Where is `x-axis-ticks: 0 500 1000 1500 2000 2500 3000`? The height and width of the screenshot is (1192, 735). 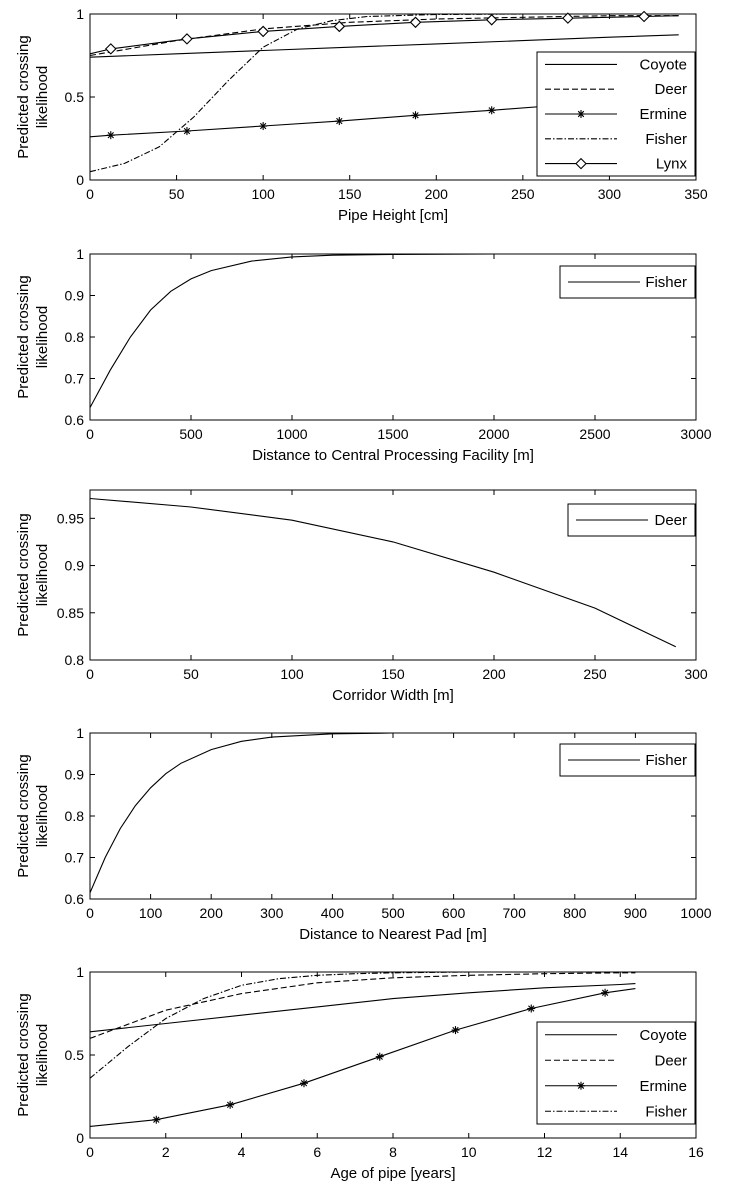
x-axis-ticks: 0 500 1000 1500 2000 2500 3000 is located at coordinates (399, 348).